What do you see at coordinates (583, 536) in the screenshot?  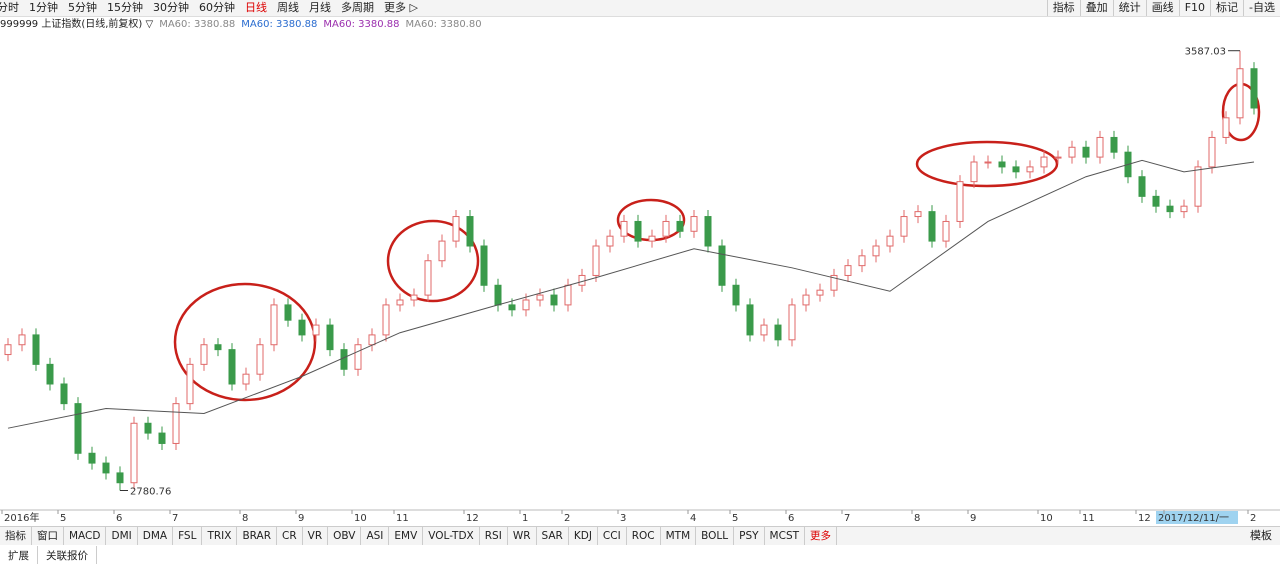 I see `indicator-tab: KDJ` at bounding box center [583, 536].